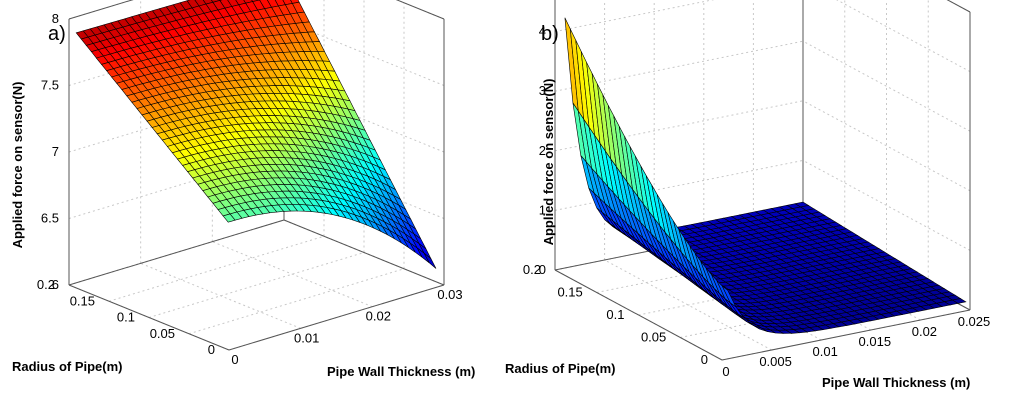 This screenshot has height=404, width=1024. Describe the element at coordinates (974, 321) in the screenshot. I see `y-tick-label: 0.025` at that location.